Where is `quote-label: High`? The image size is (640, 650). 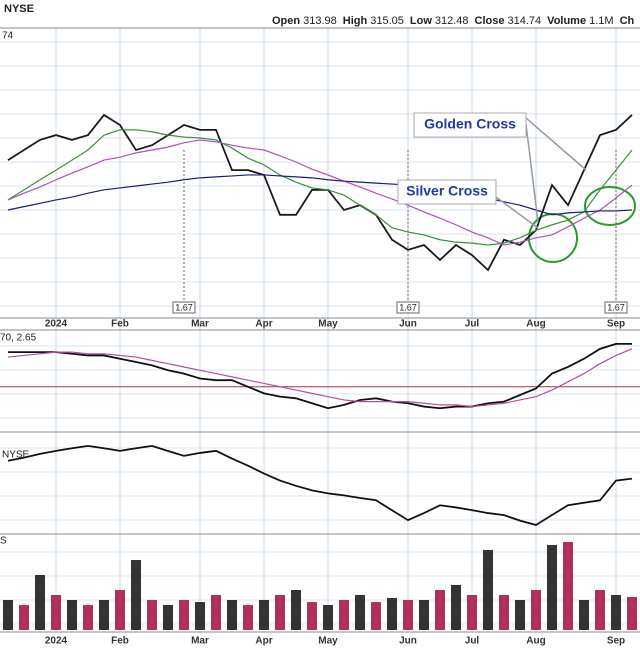 quote-label: High is located at coordinates (355, 21).